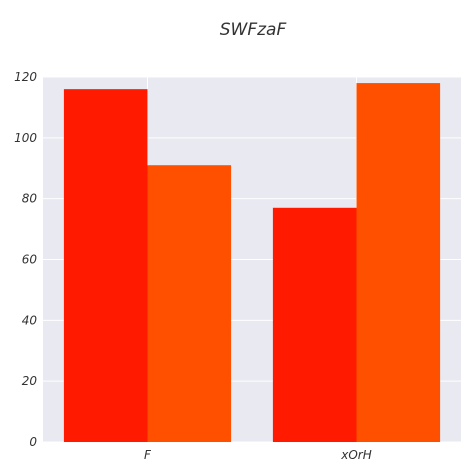 This screenshot has width=476, height=476. Describe the element at coordinates (30, 381) in the screenshot. I see `y-tick-label: 20` at that location.